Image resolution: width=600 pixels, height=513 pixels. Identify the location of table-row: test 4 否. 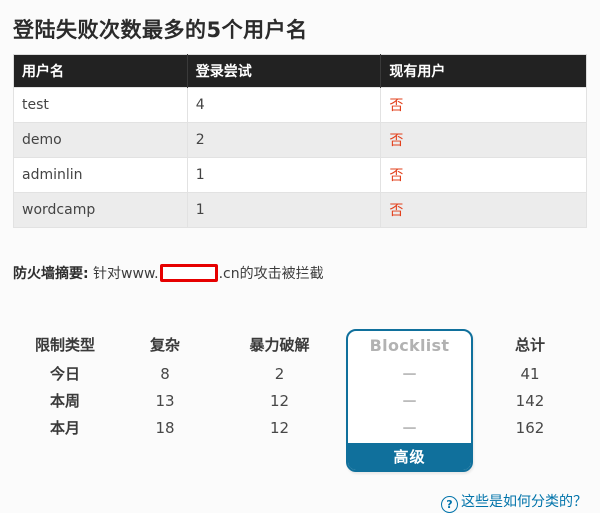
(300, 105).